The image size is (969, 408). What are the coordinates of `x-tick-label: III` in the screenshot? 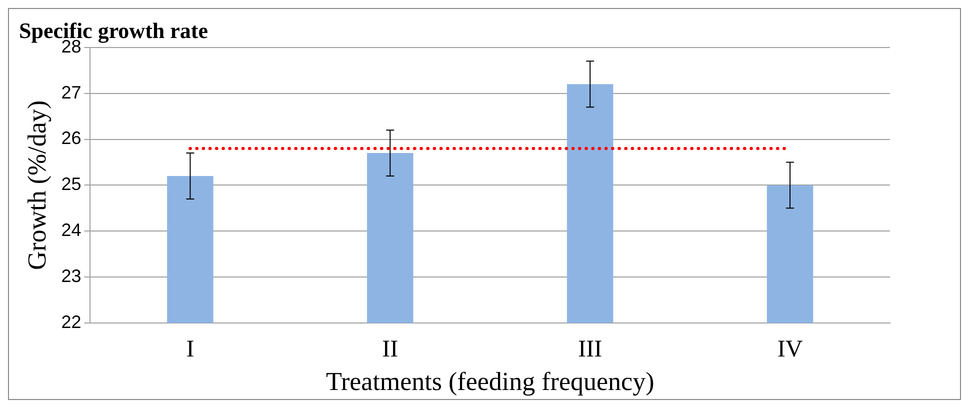 It's located at (590, 349).